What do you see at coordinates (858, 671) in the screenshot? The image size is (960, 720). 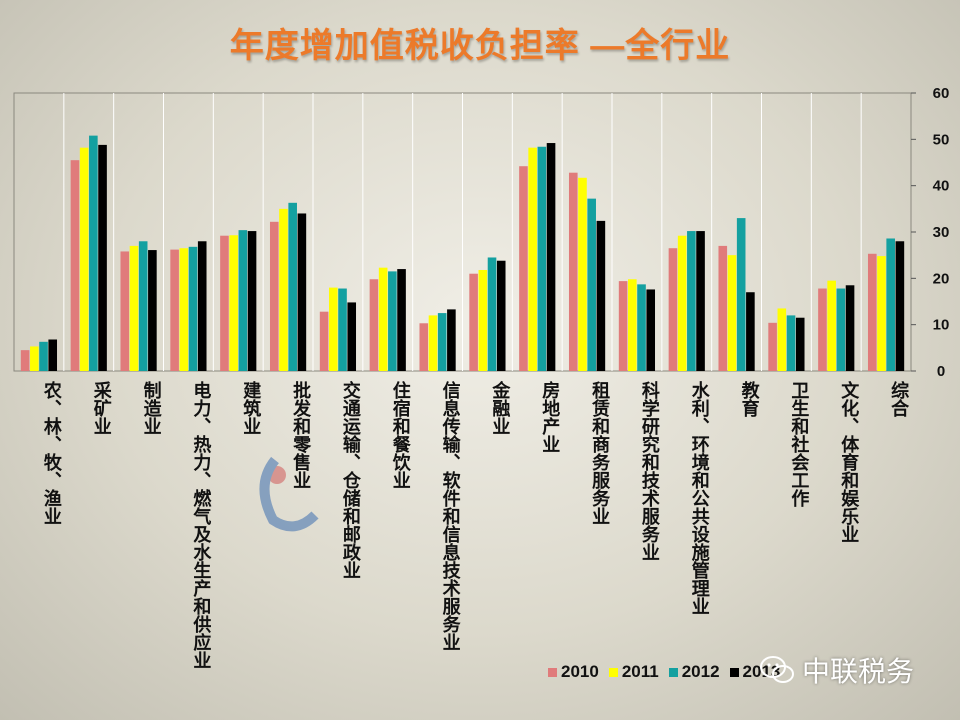 I see `watermark-text: 中联税务` at bounding box center [858, 671].